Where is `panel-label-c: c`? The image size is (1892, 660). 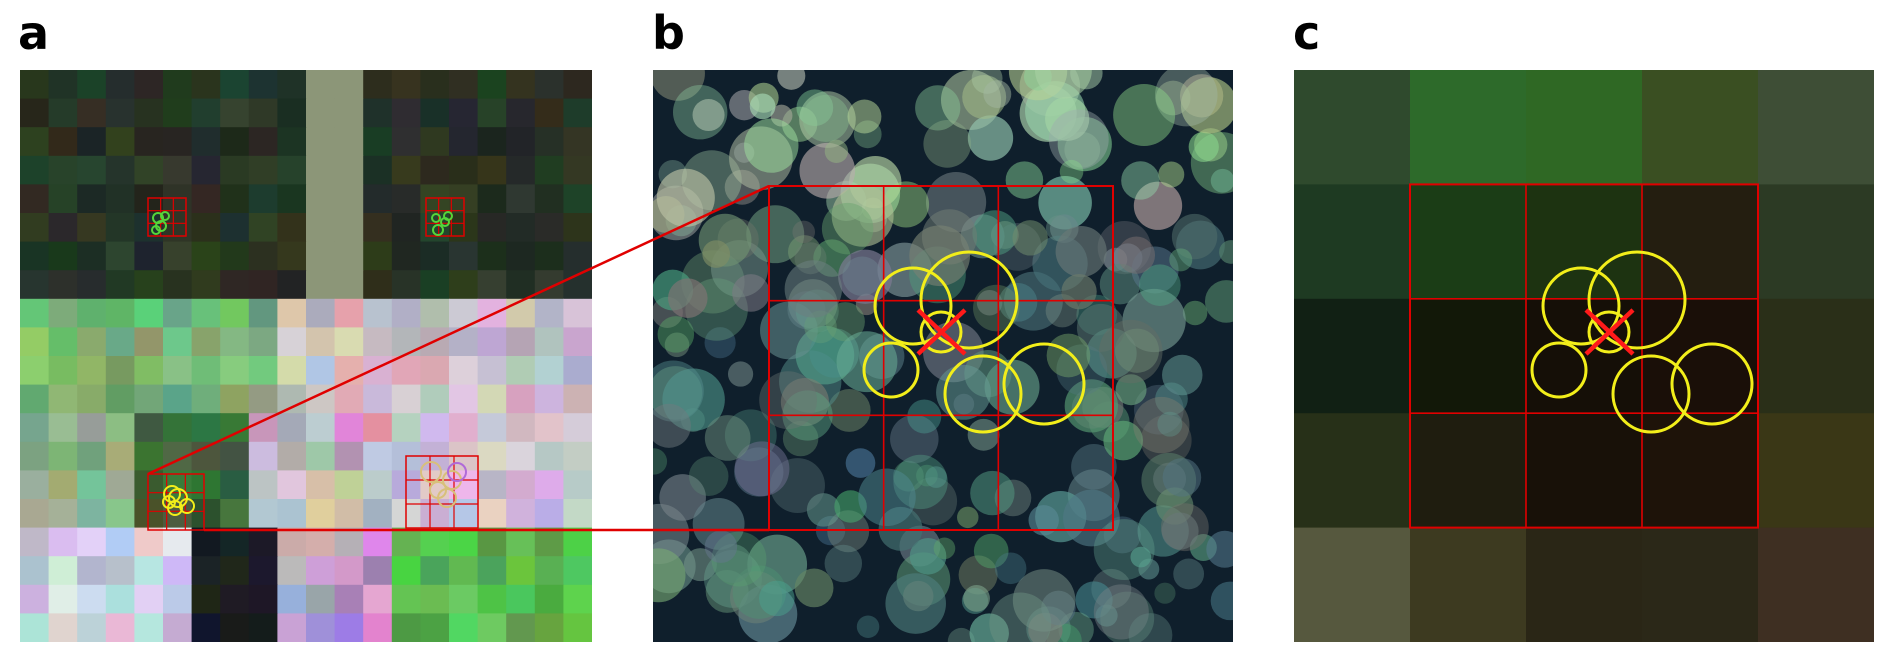 panel-label-c: c is located at coordinates (1307, 33).